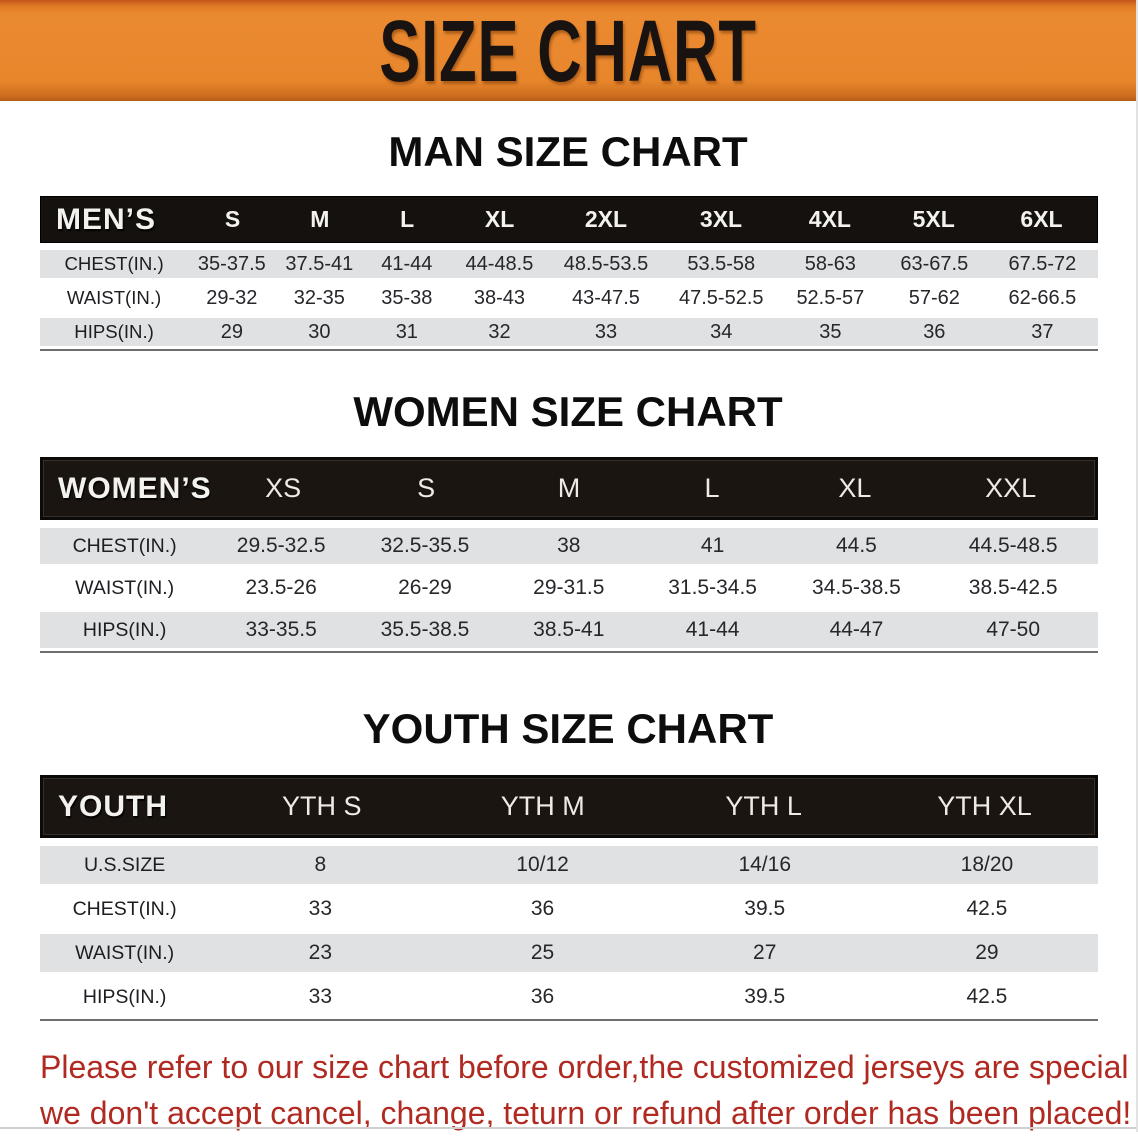 The width and height of the screenshot is (1138, 1136). What do you see at coordinates (113, 806) in the screenshot?
I see `youth-table-name: YOUTH` at bounding box center [113, 806].